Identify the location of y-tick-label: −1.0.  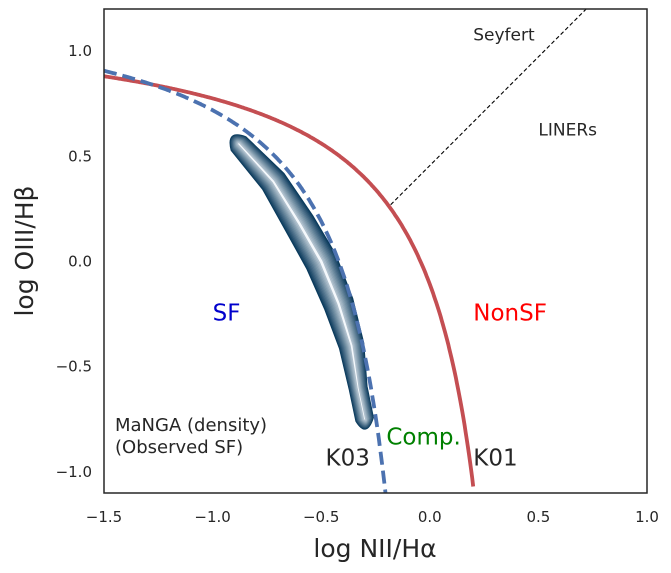
(74, 472).